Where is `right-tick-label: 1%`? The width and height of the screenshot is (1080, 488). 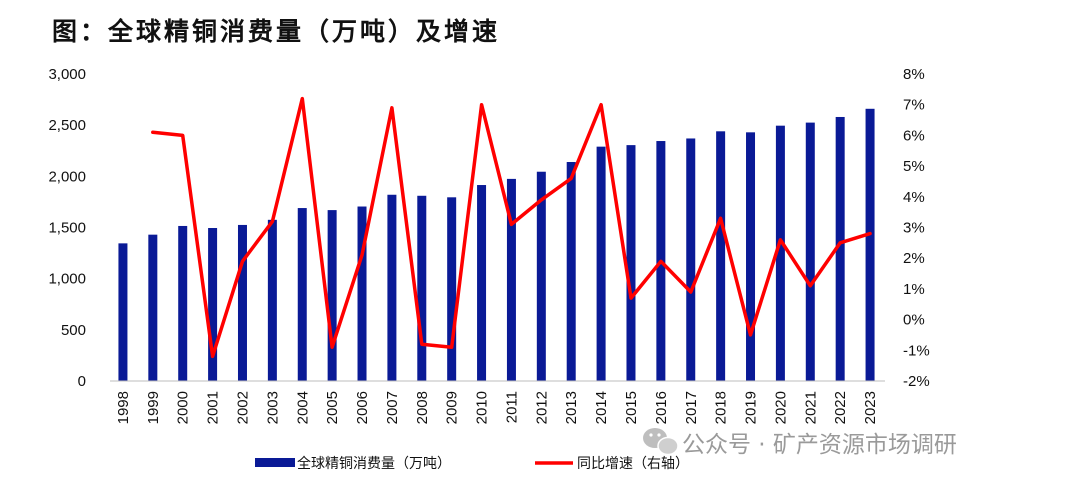 right-tick-label: 1% is located at coordinates (914, 289).